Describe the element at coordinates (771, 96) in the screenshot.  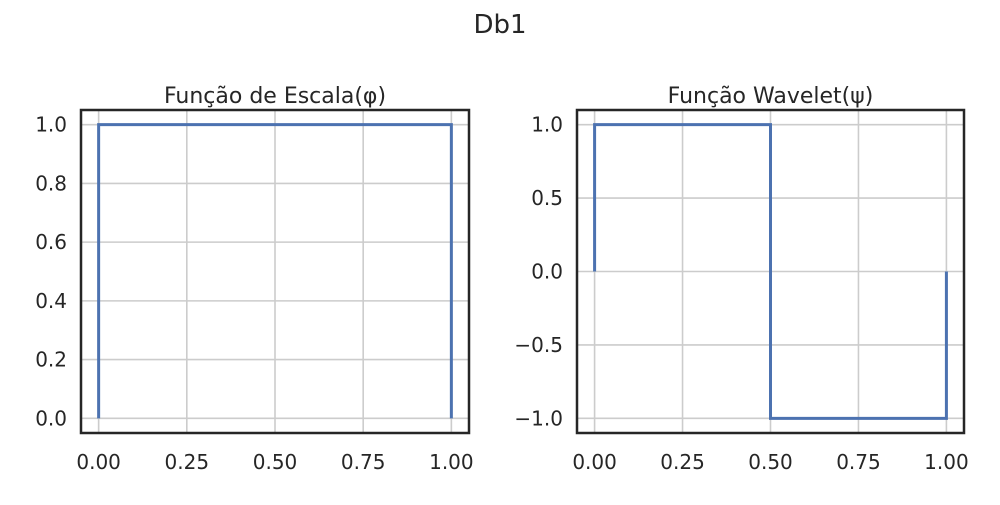
I see `panel-title: Função Wavelet(ψ)` at that location.